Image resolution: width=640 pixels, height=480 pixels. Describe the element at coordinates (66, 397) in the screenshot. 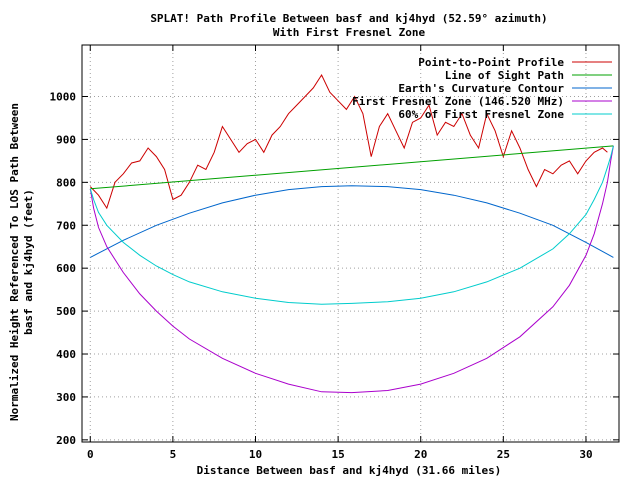

I see `y-tick-label: 300` at that location.